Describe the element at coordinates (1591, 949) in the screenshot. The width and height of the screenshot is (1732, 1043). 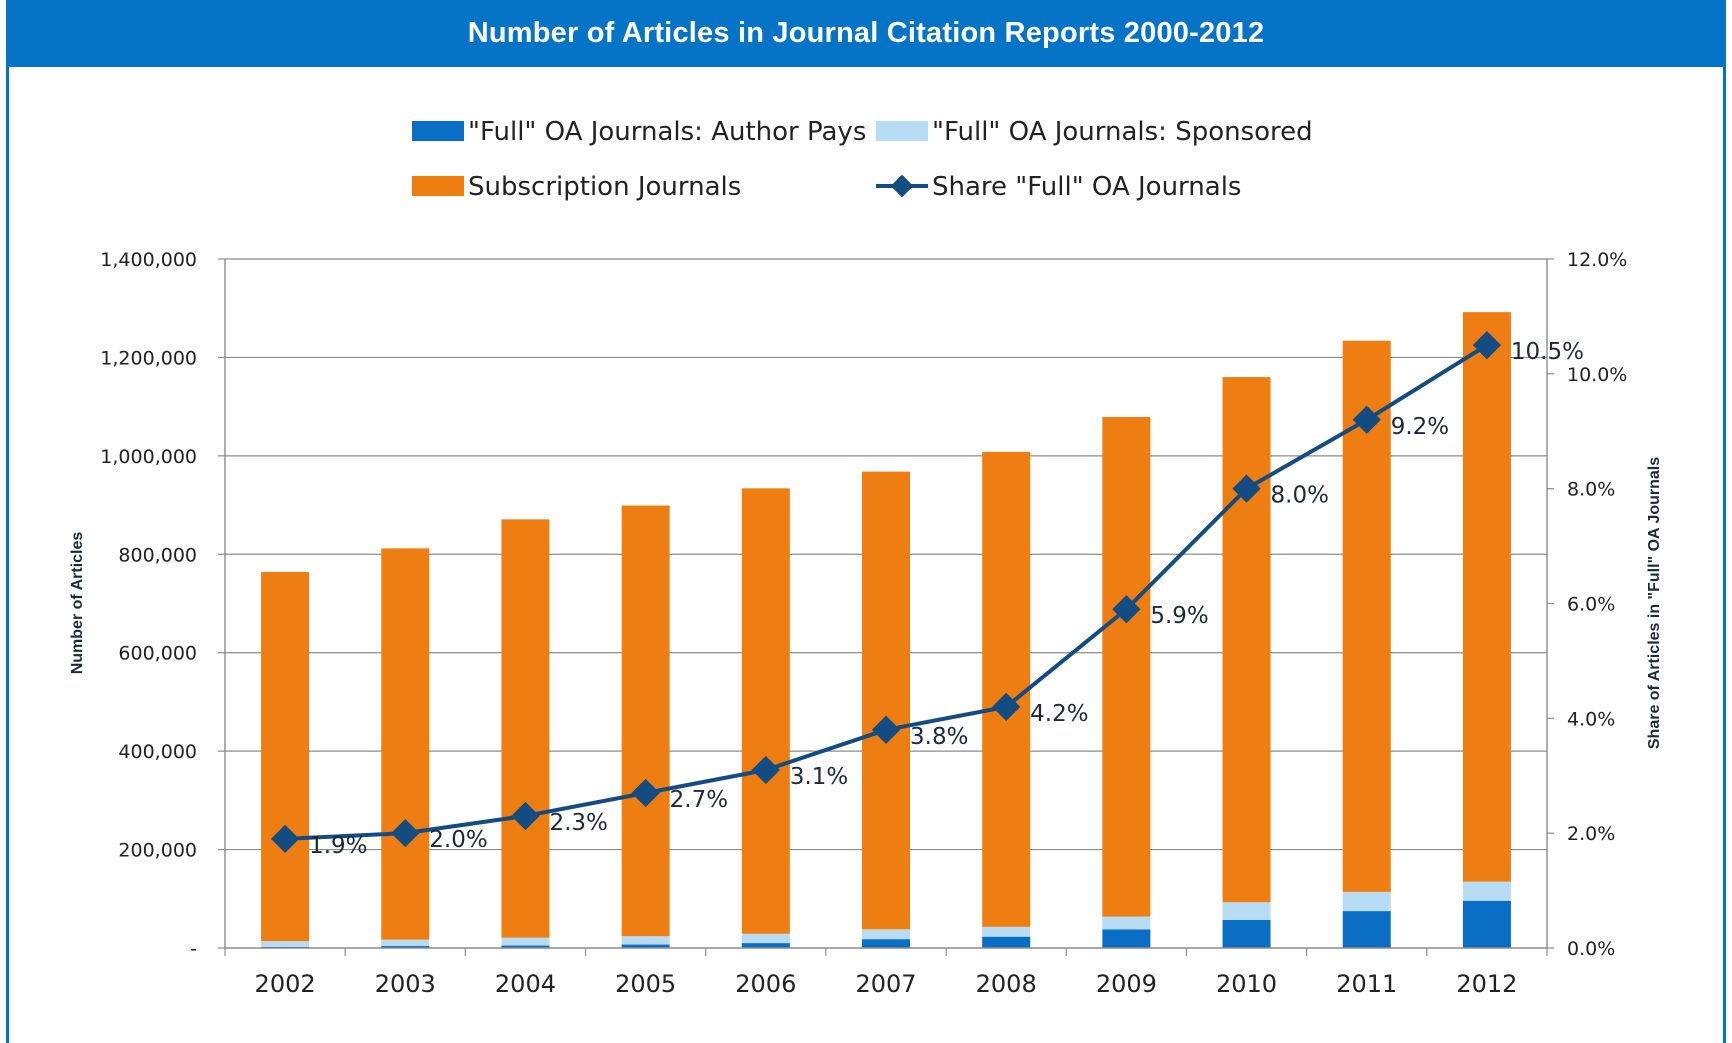
I see `y2-tick-label: 0.0%` at that location.